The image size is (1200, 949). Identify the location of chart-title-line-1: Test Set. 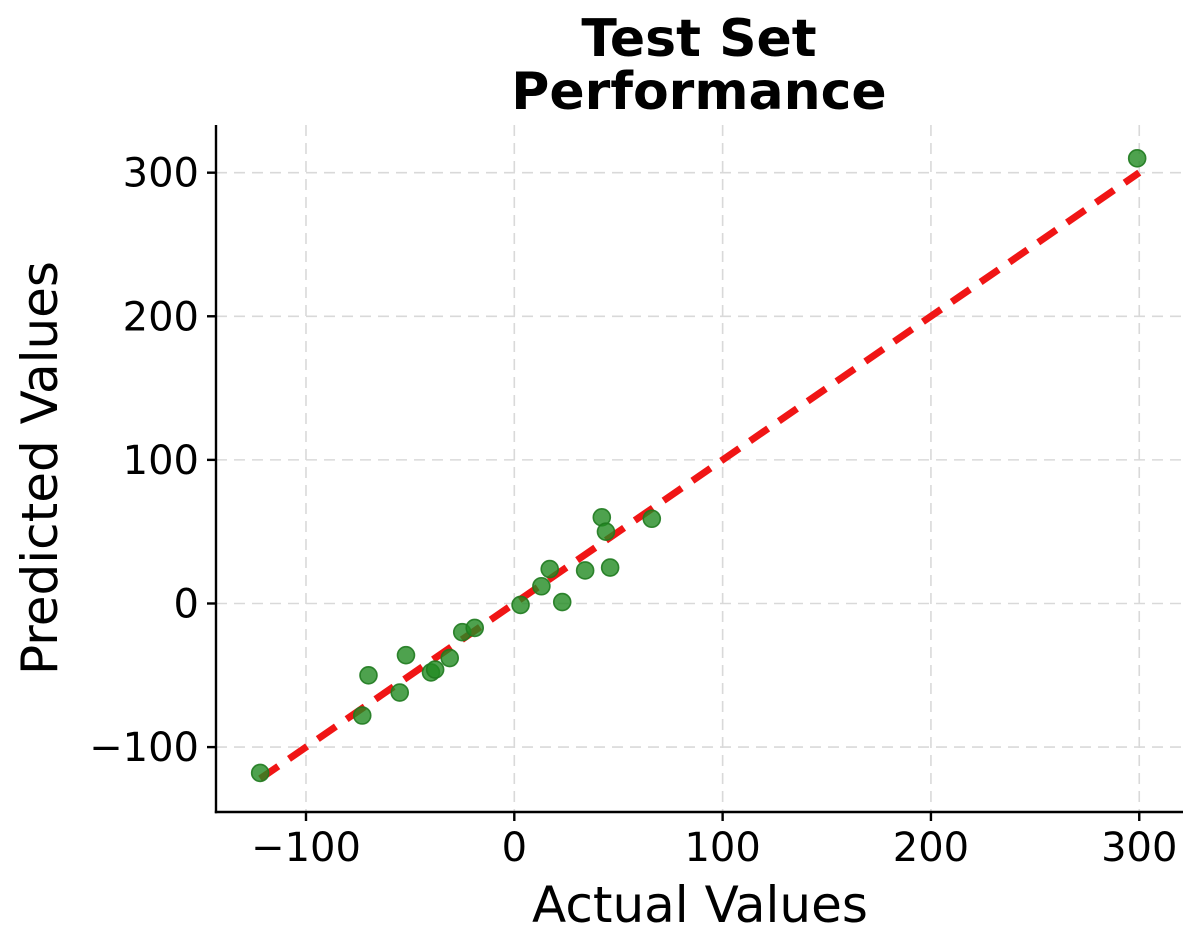
(698, 39).